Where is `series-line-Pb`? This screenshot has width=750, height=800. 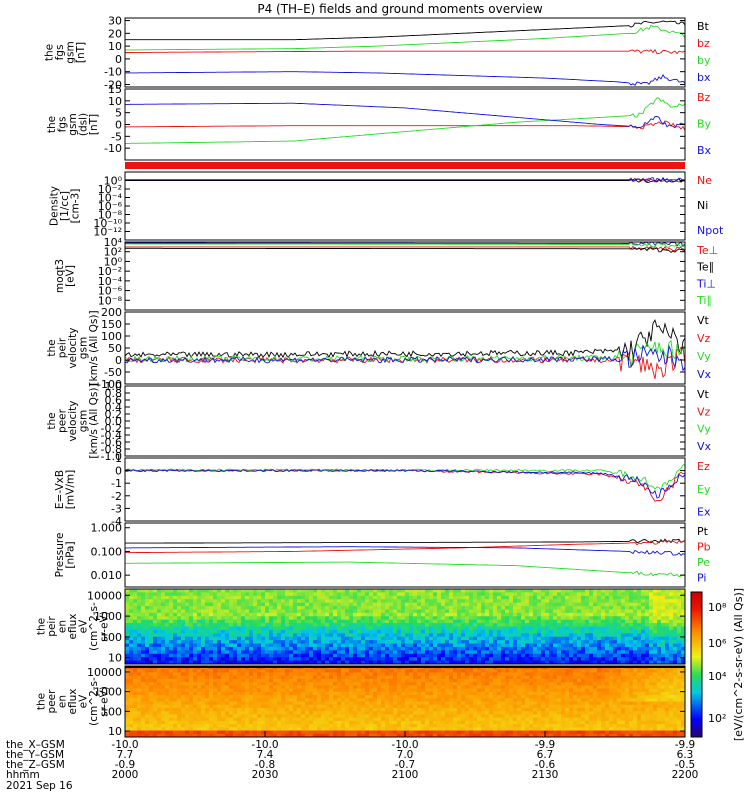
series-line-Pb is located at coordinates (405, 546).